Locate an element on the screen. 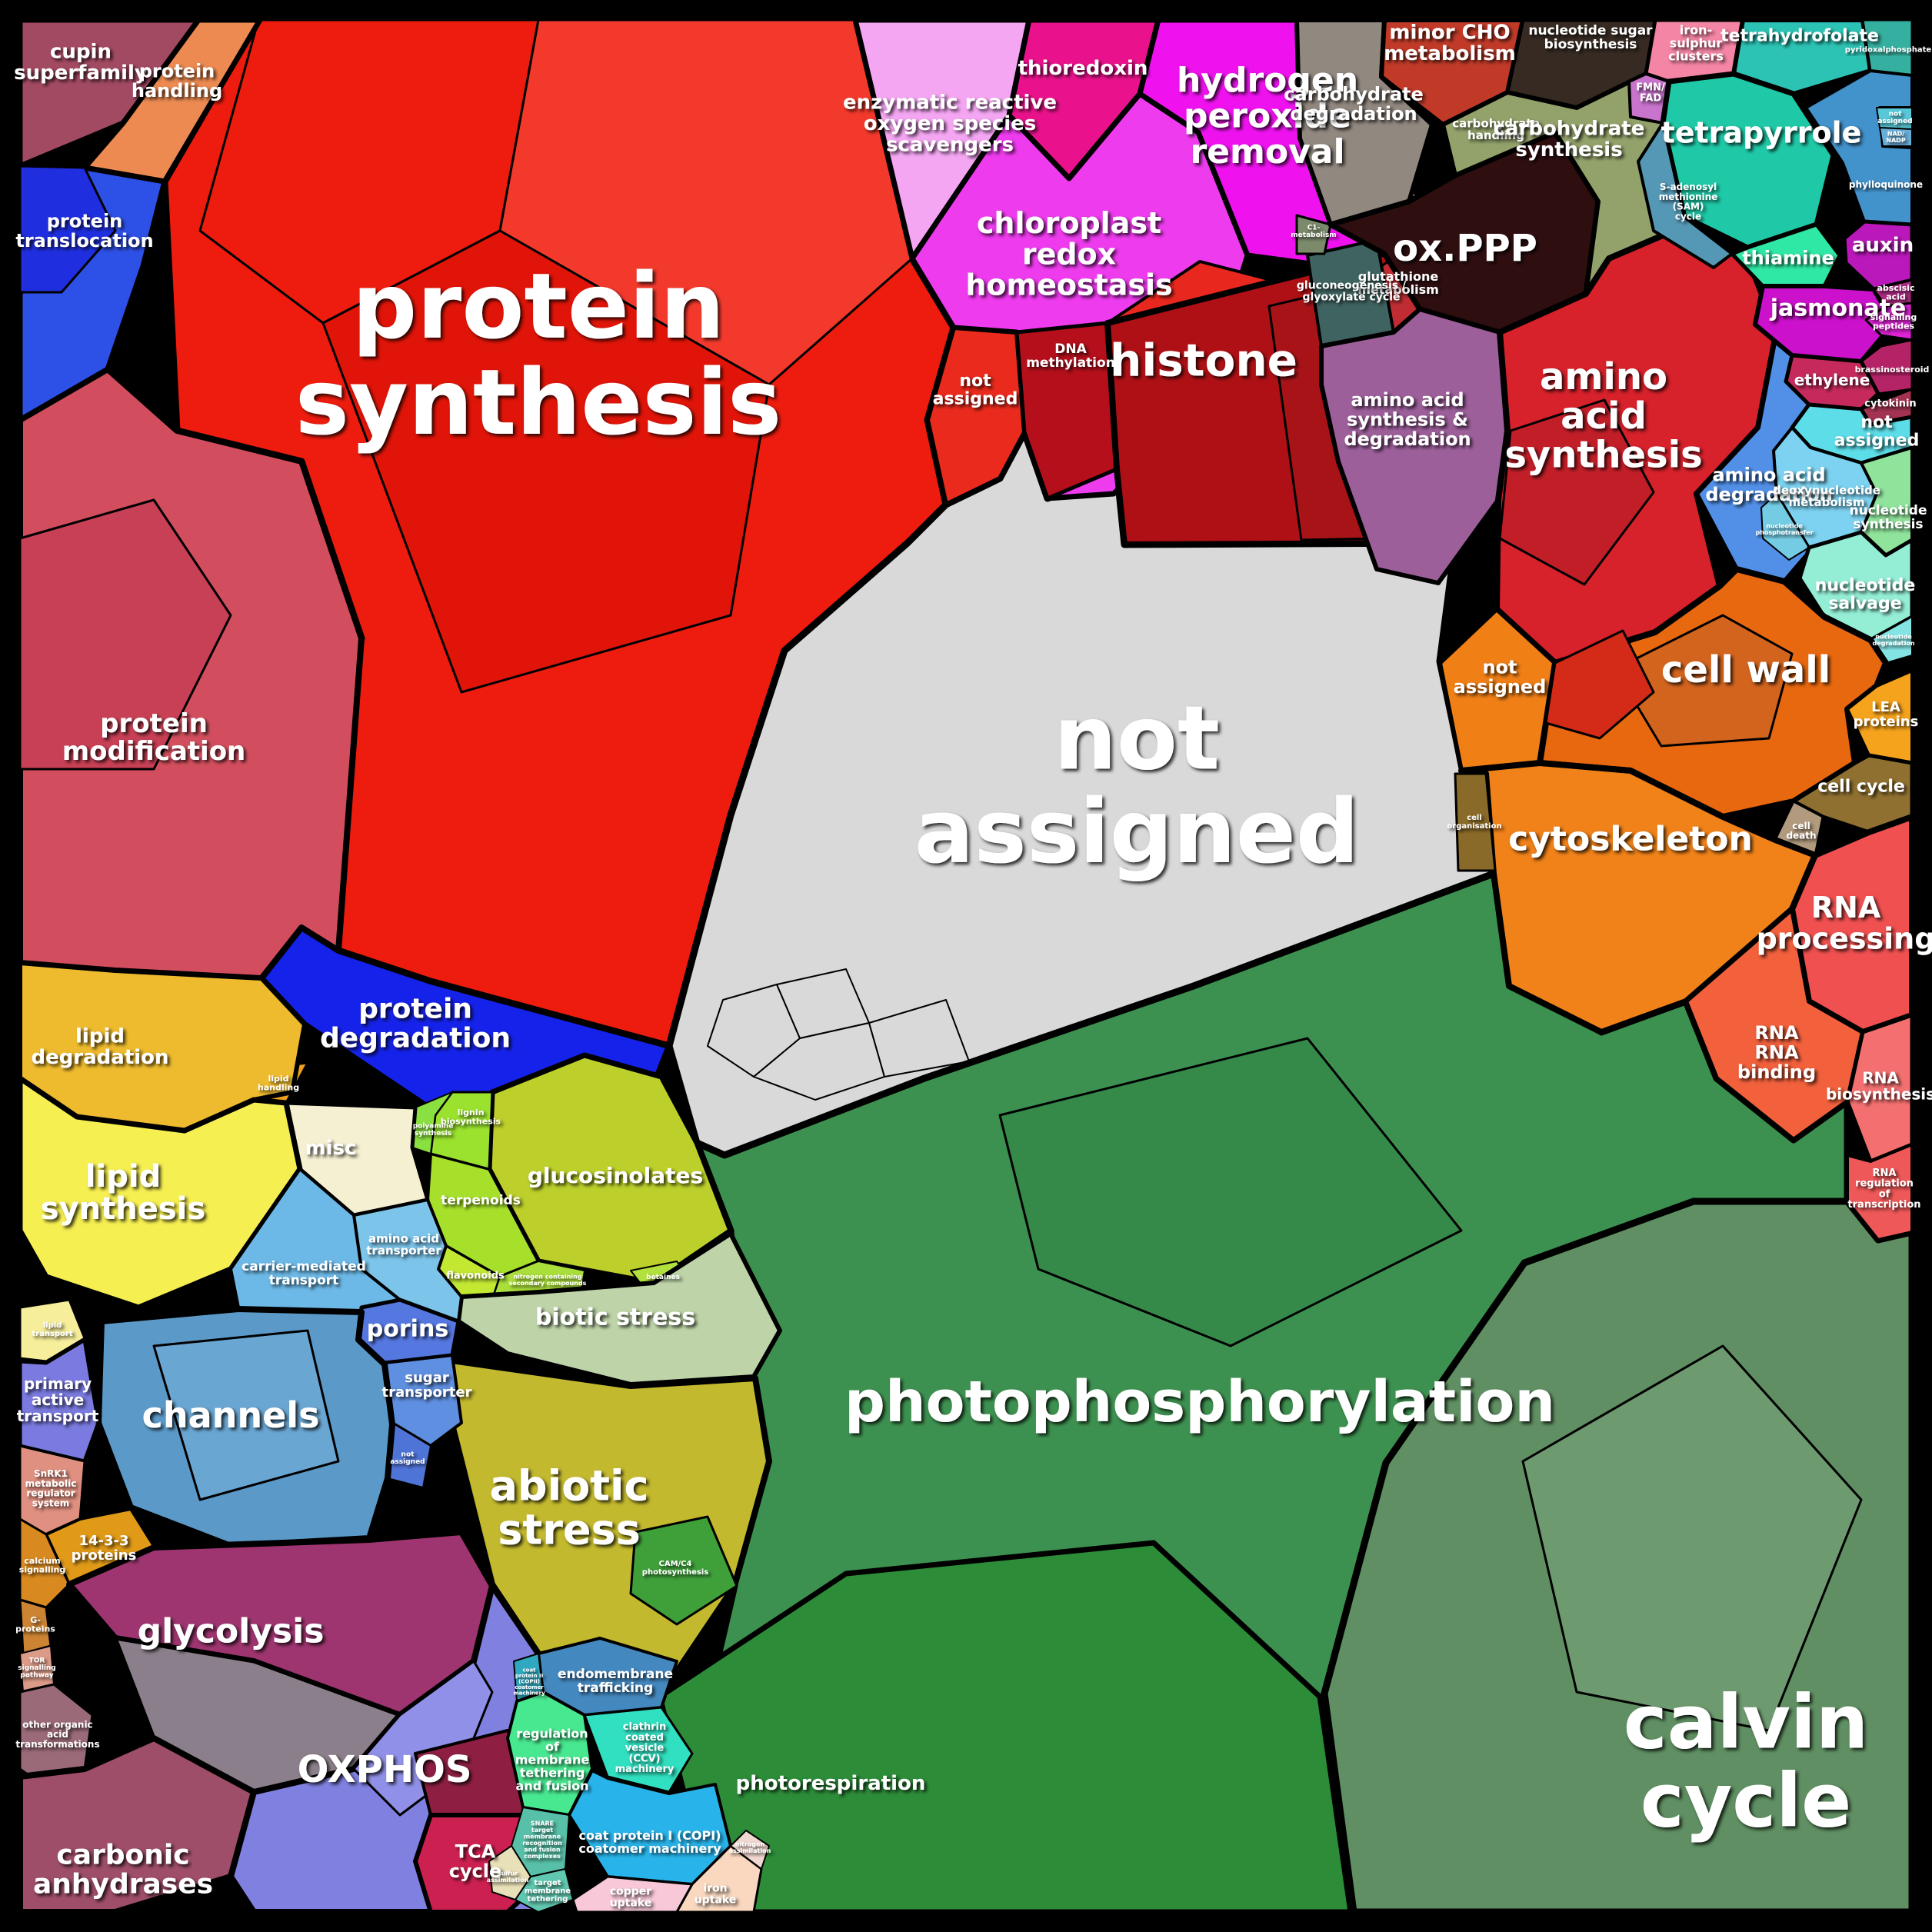 Image resolution: width=1932 pixels, height=1932 pixels. label-pyridoxalphosphate: pyridoxalphosphate is located at coordinates (1888, 50).